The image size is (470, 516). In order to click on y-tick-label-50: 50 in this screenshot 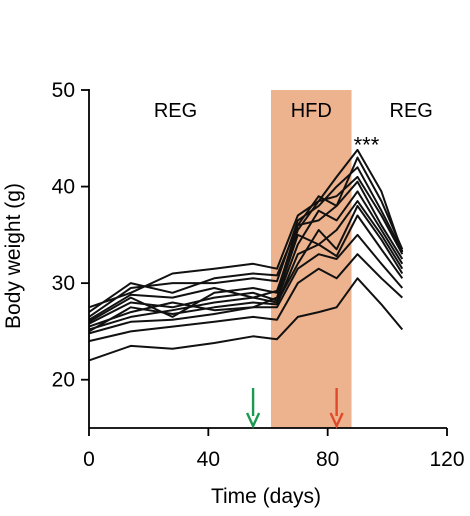, I will do `click(63, 90)`.